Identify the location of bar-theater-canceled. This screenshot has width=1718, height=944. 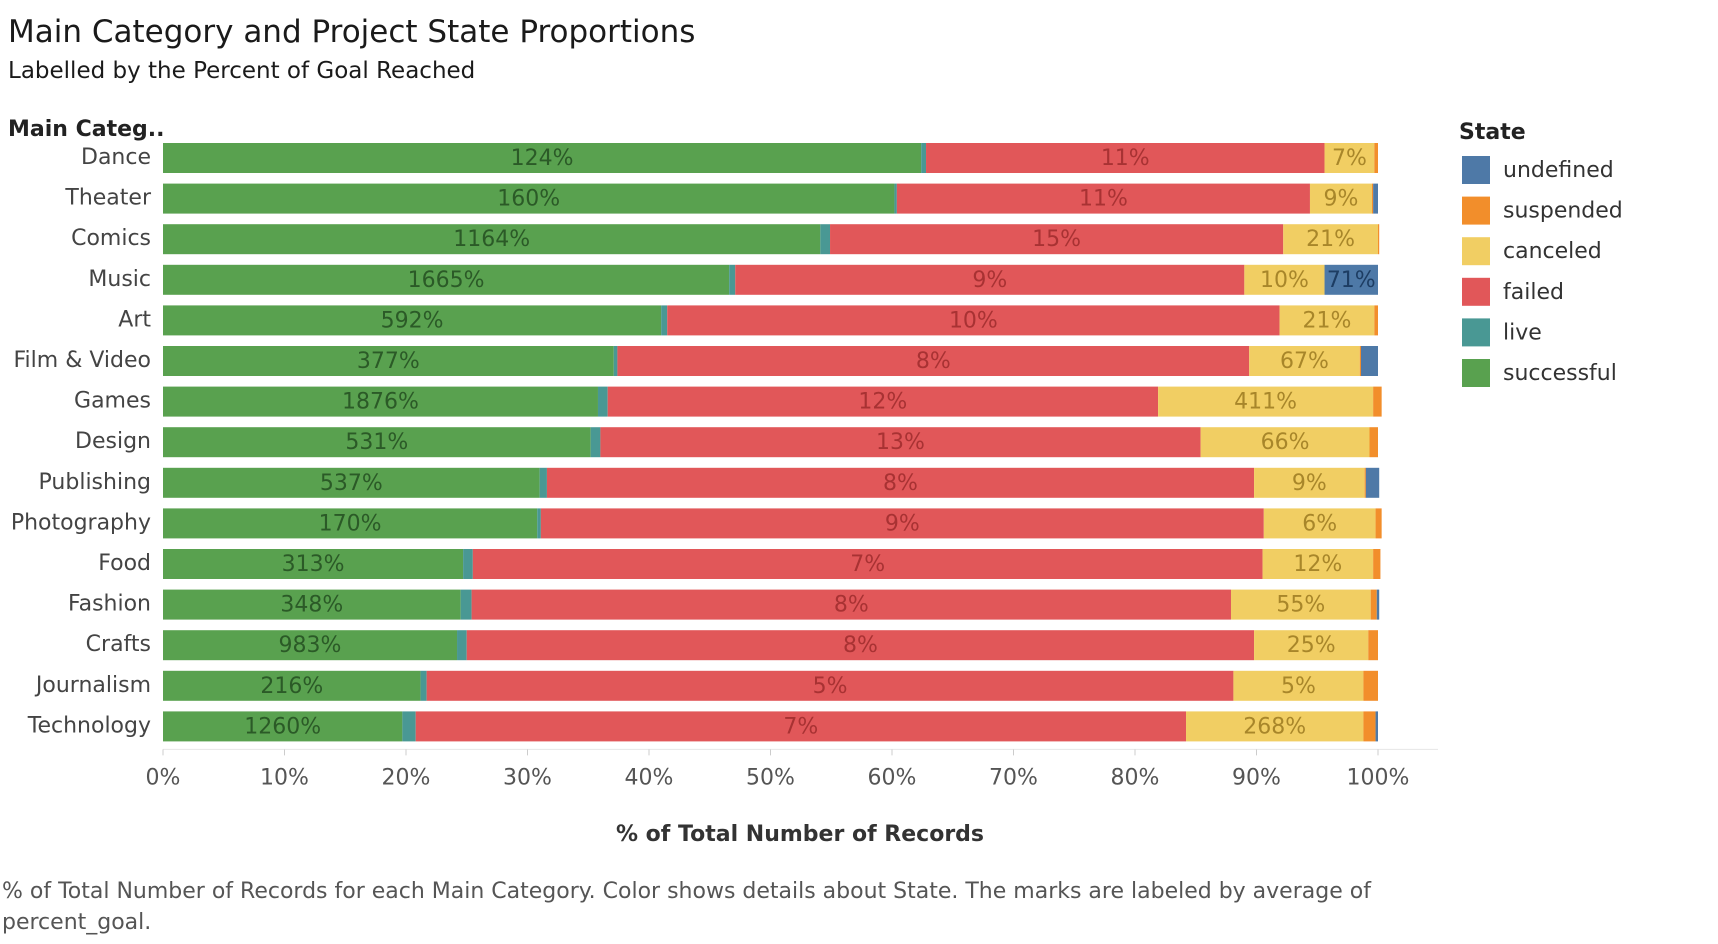
(1340, 198).